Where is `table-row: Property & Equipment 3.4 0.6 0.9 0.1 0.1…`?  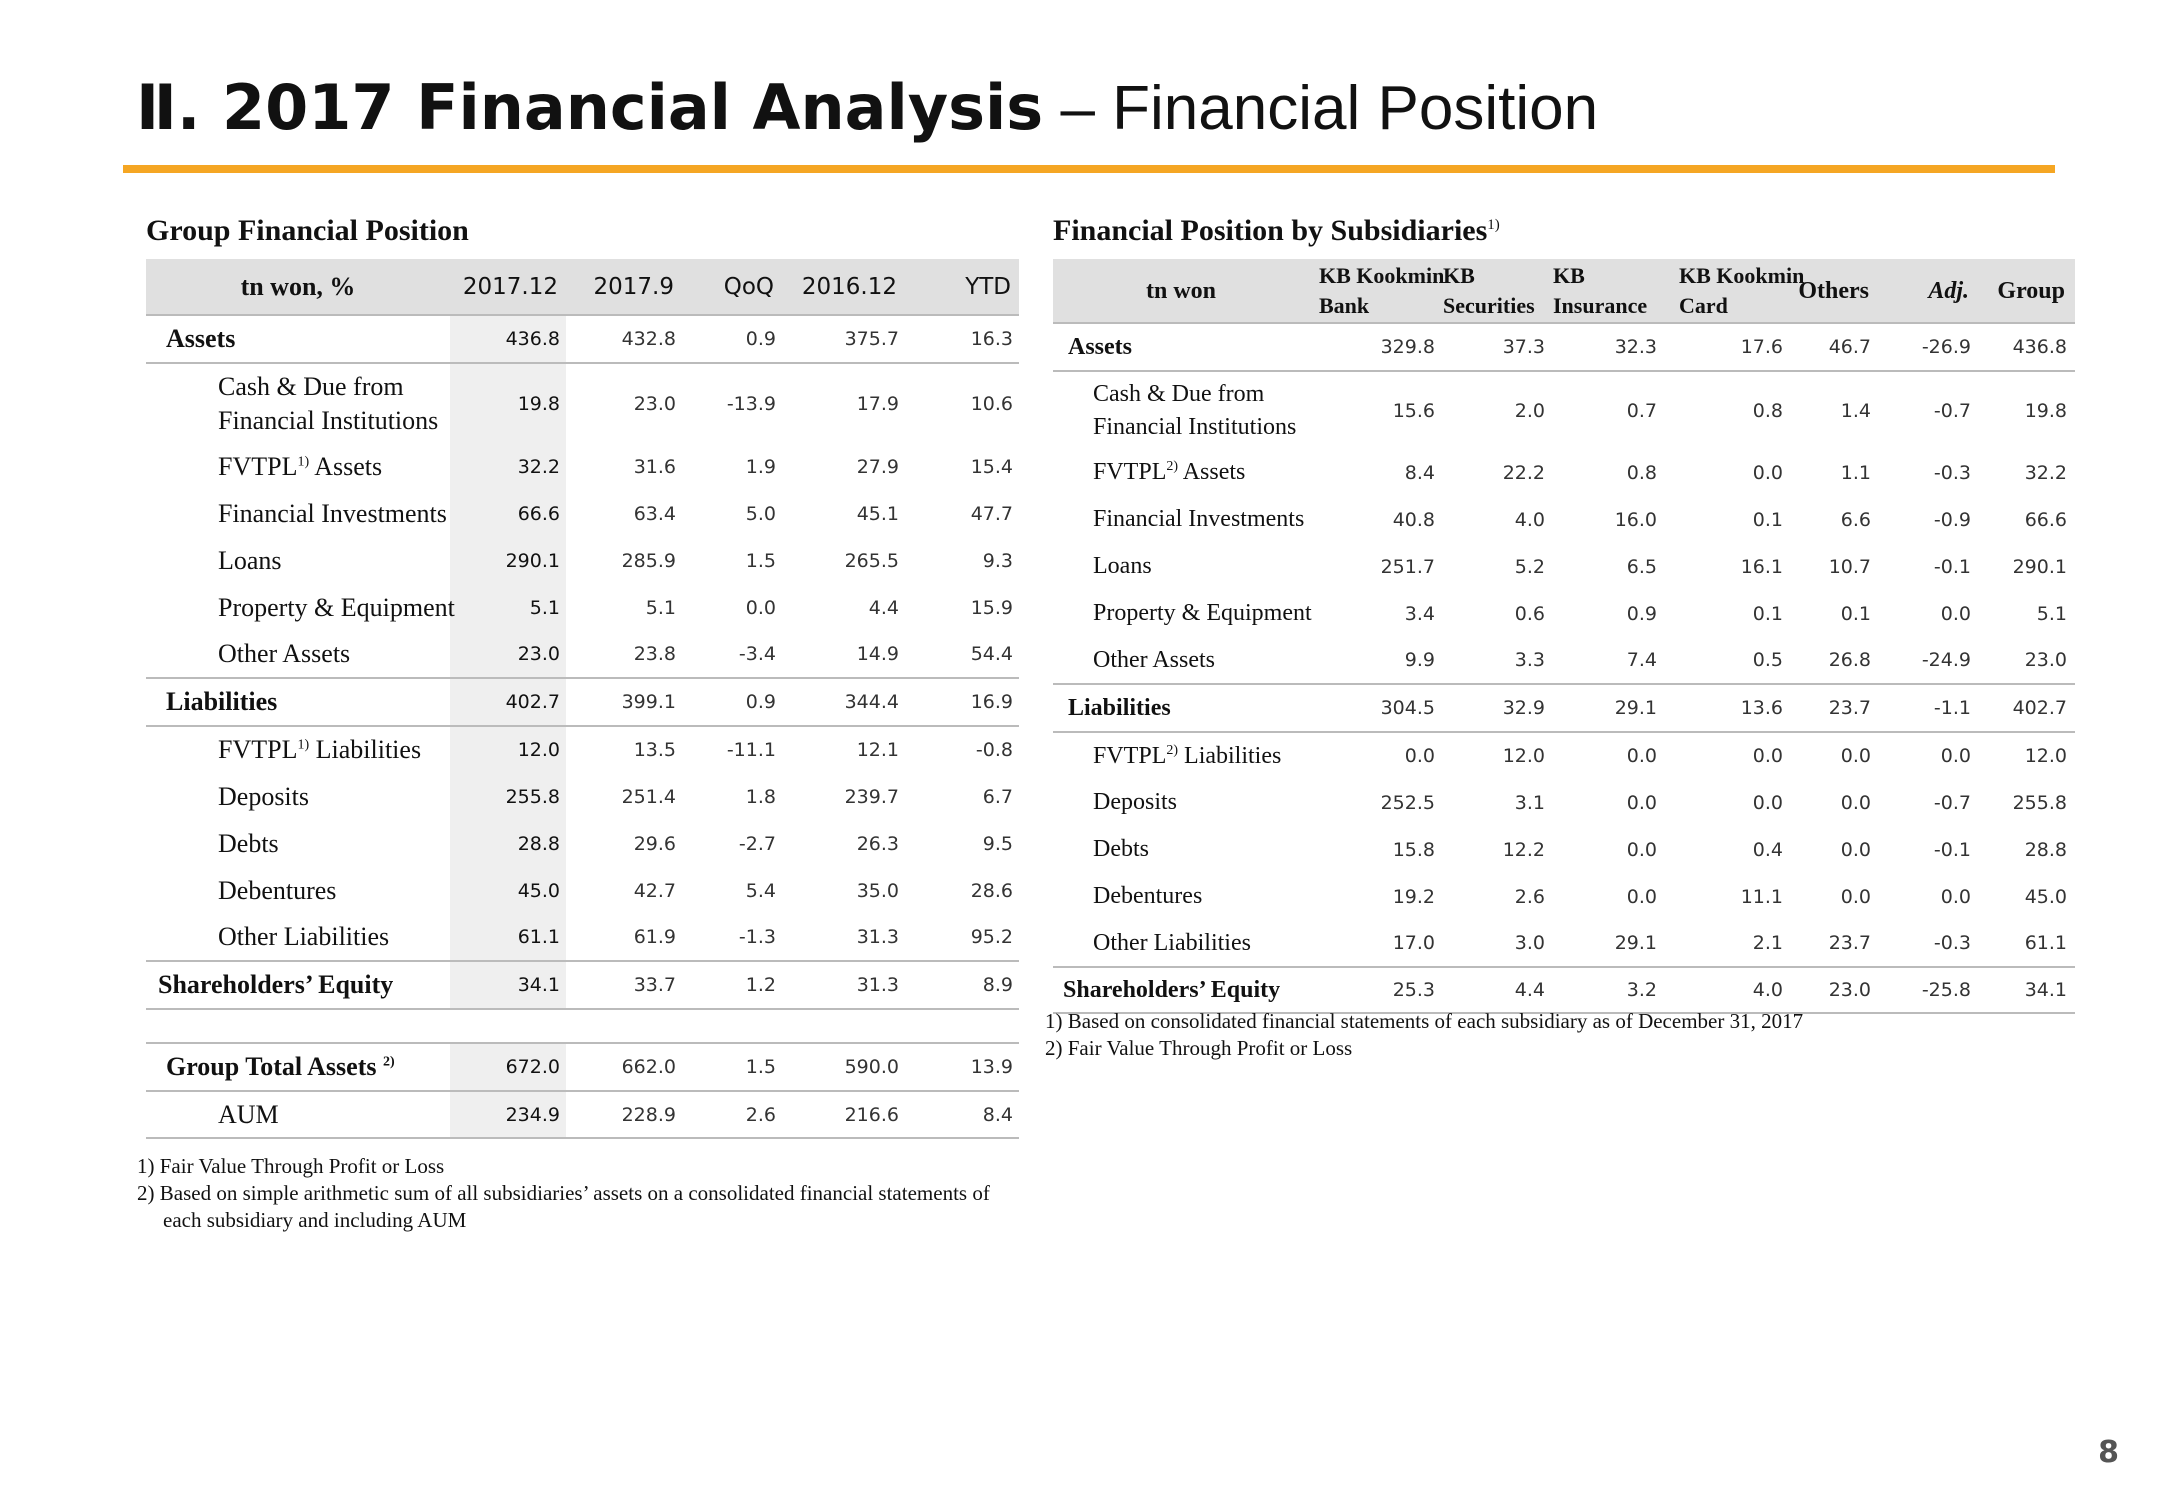 table-row: Property & Equipment 3.4 0.6 0.9 0.1 0.1… is located at coordinates (1564, 613).